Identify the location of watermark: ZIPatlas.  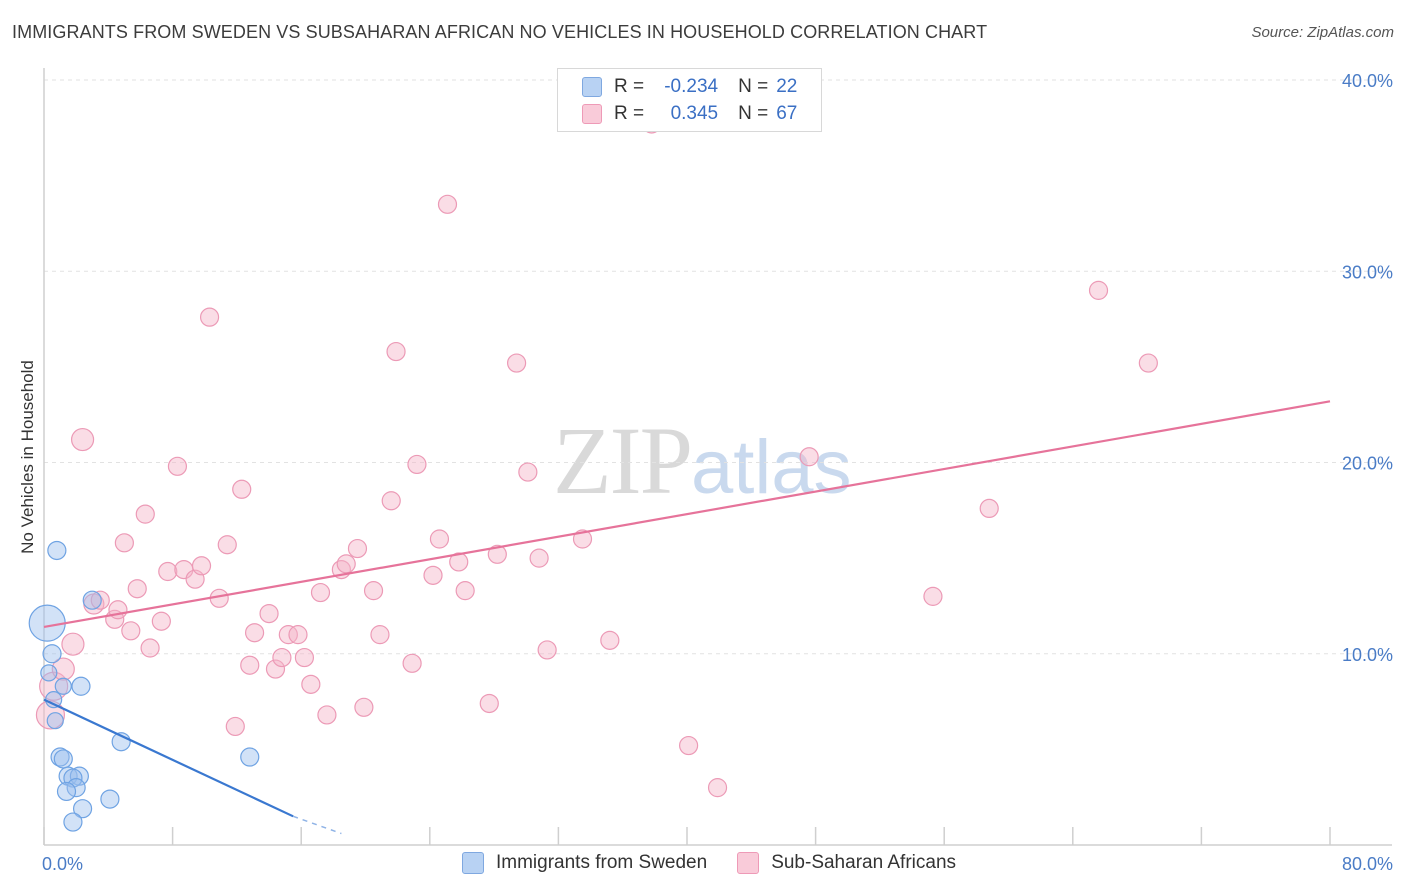
(702, 460).